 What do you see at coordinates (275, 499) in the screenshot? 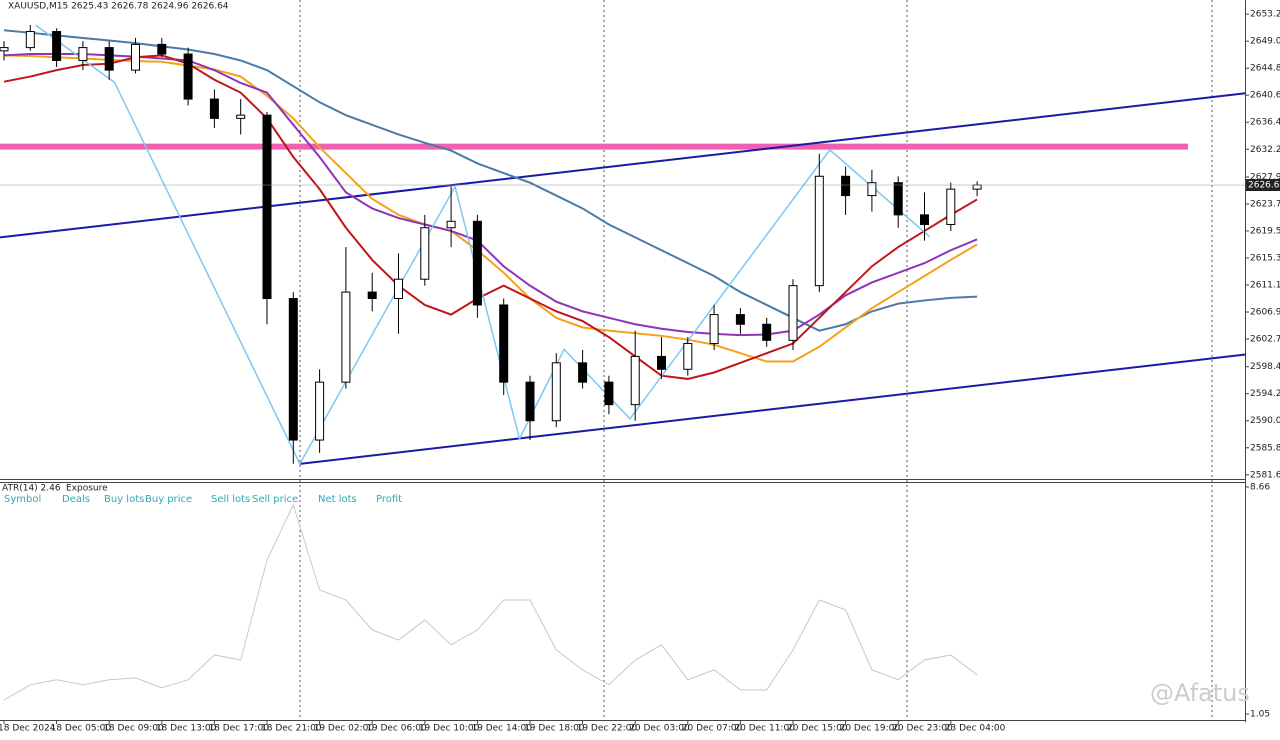
I see `column-header: Sell price` at bounding box center [275, 499].